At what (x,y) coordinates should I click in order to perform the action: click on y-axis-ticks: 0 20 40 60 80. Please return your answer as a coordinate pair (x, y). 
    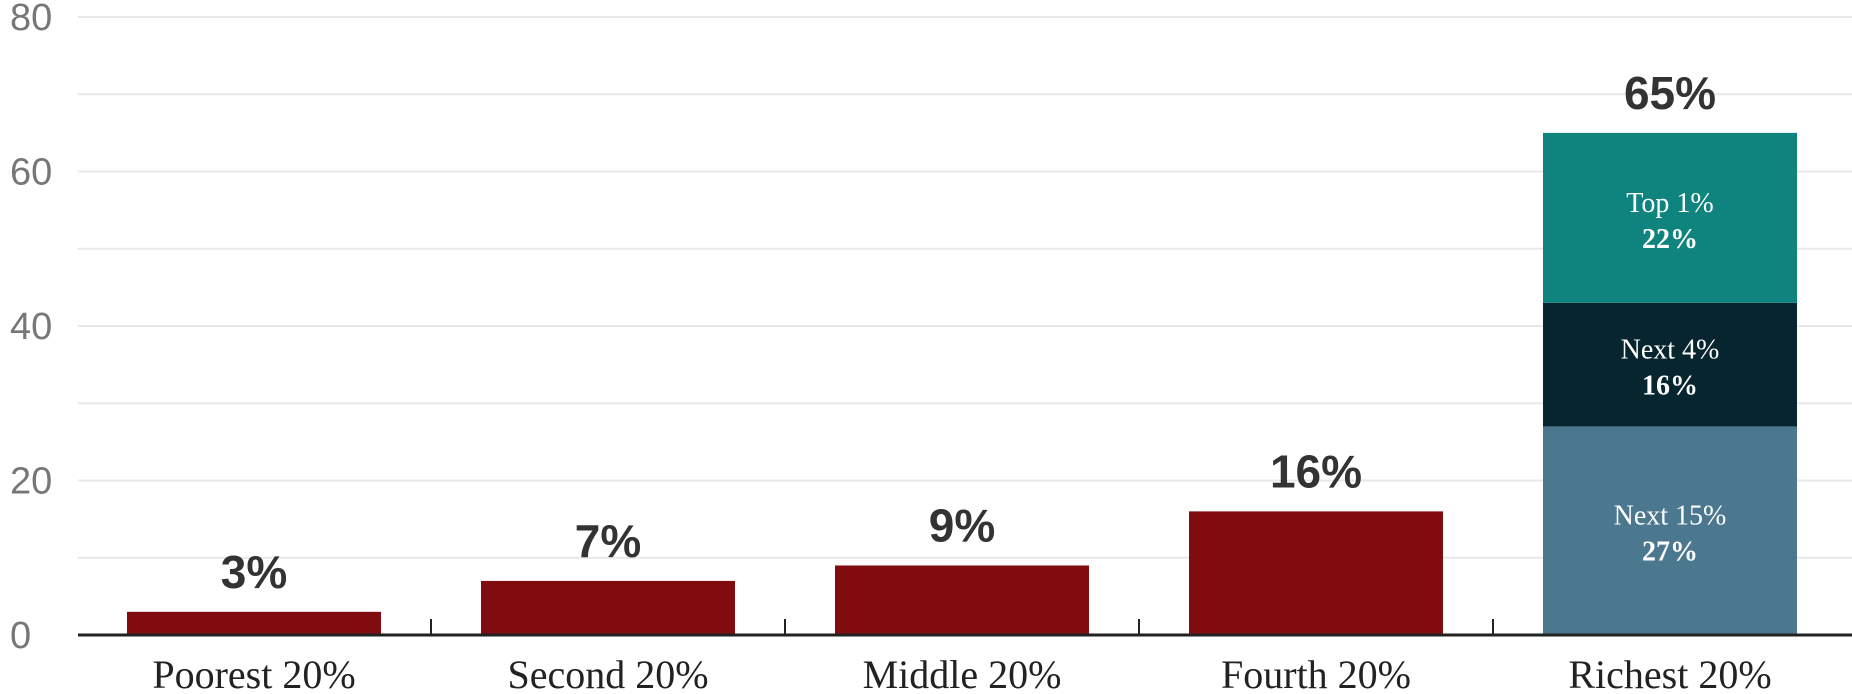
    Looking at the image, I should click on (31, 328).